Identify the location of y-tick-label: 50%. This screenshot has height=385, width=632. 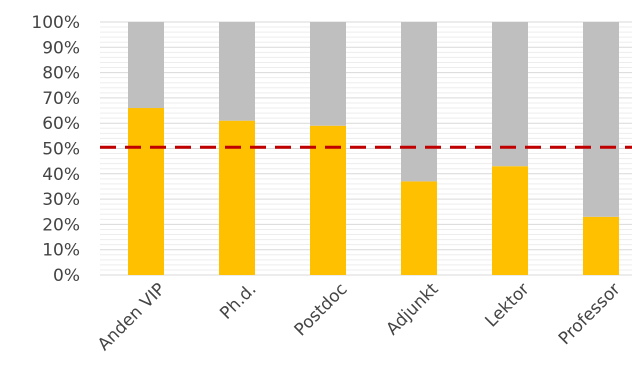
(61, 150).